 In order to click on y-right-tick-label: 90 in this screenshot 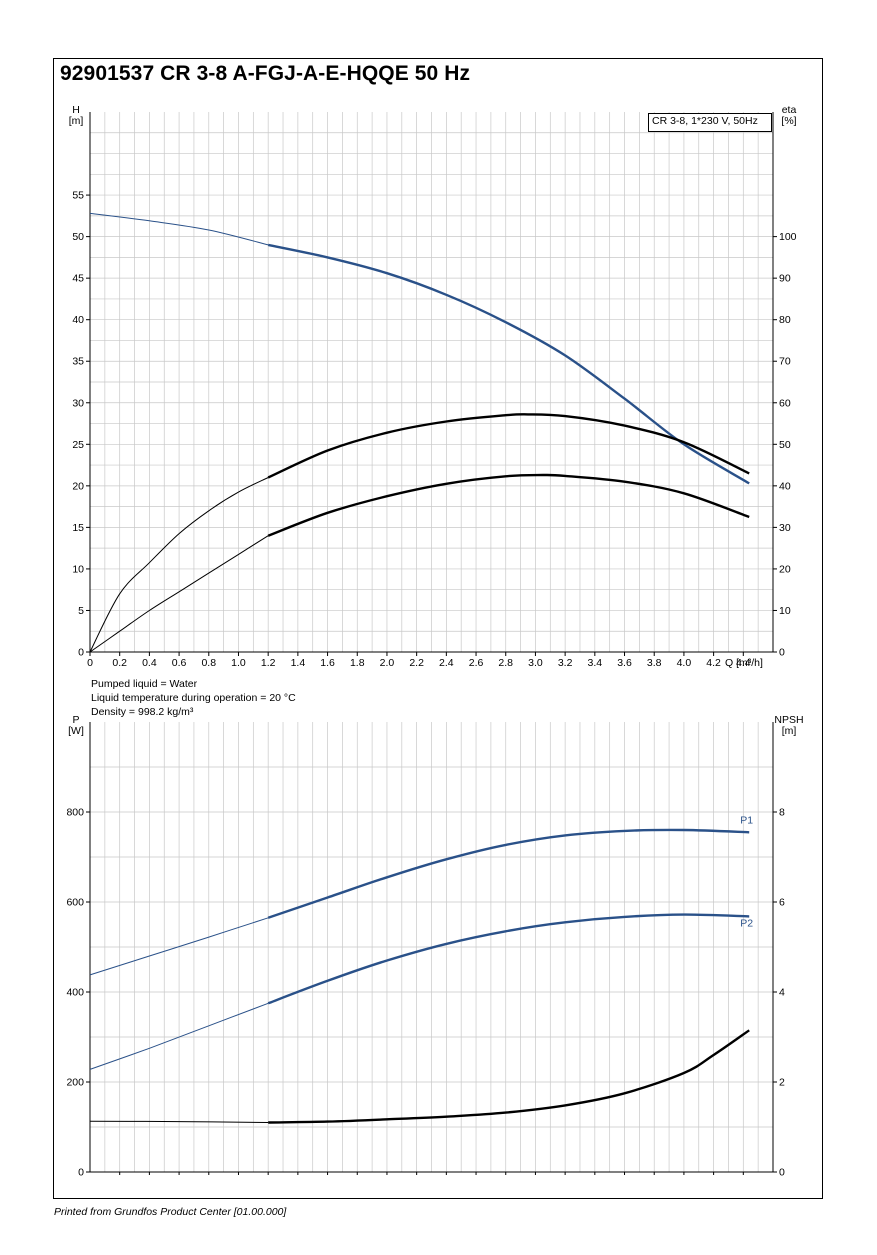, I will do `click(785, 279)`.